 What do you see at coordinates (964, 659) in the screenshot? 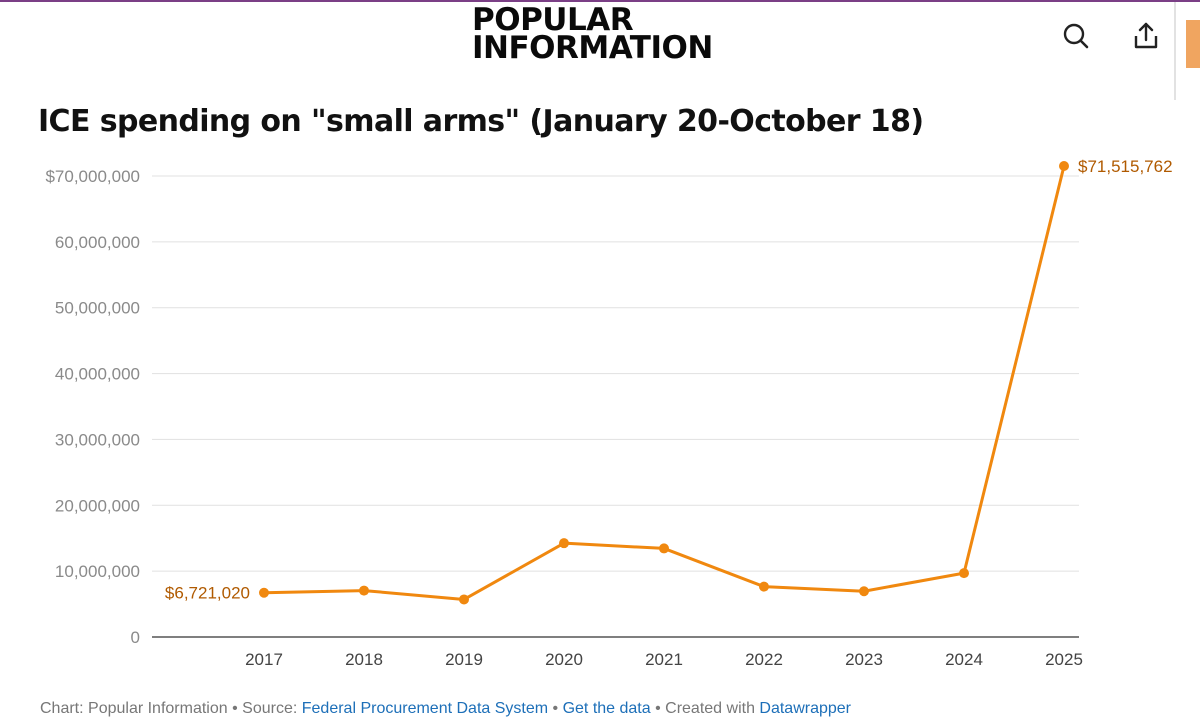
I see `x-tick-label: 2024` at bounding box center [964, 659].